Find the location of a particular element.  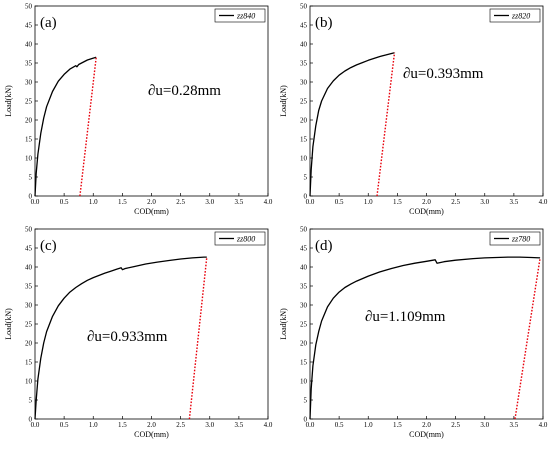

legend: zz820 is located at coordinates (515, 15).